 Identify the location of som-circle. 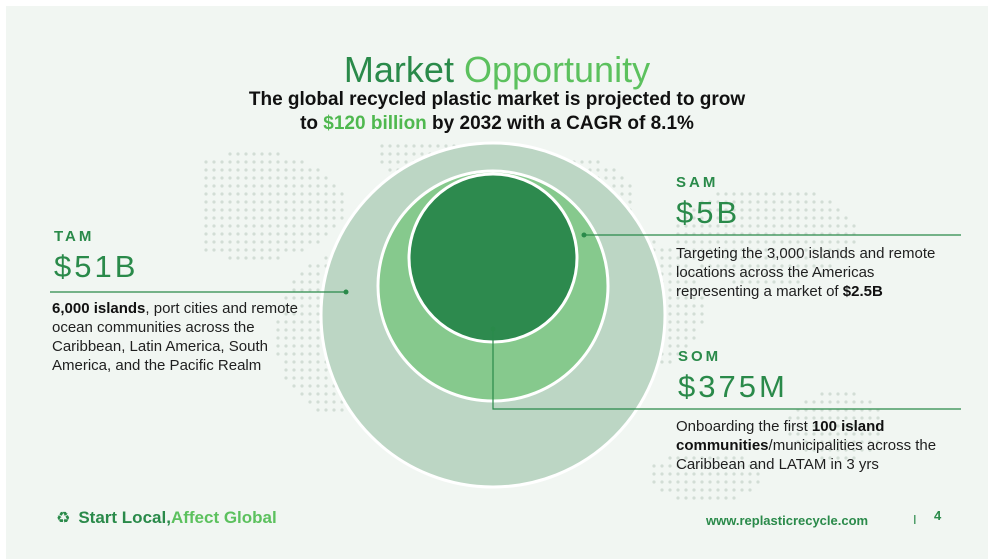
(493, 258).